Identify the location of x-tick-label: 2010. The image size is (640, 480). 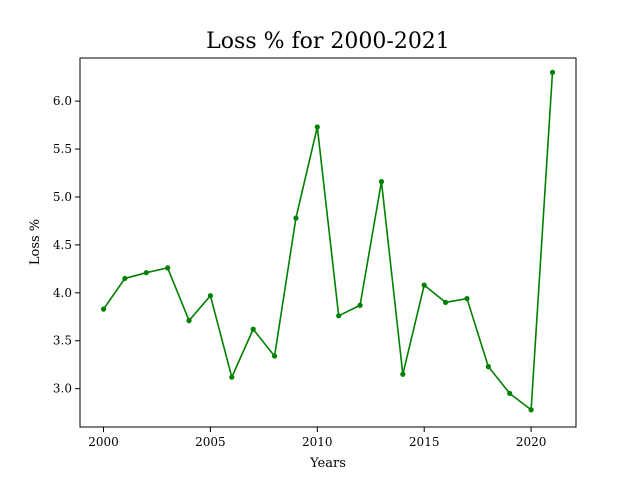
(317, 442).